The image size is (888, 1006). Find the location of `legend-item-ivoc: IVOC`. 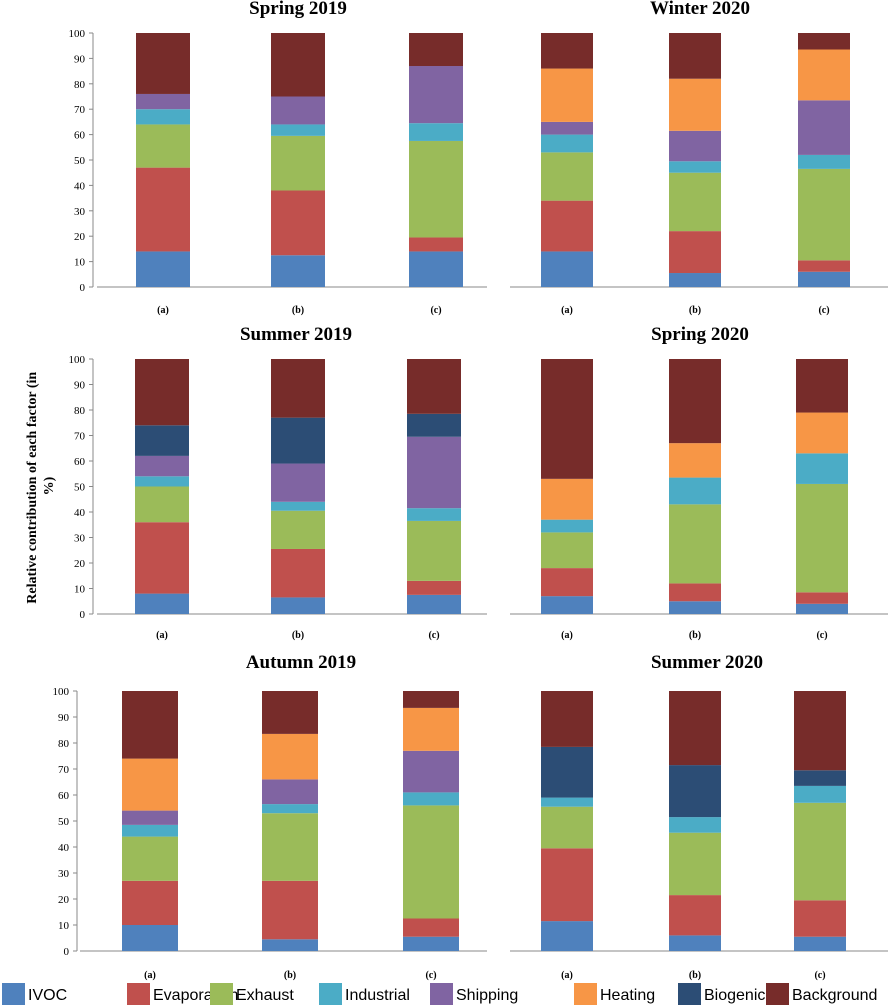

legend-item-ivoc: IVOC is located at coordinates (34, 994).